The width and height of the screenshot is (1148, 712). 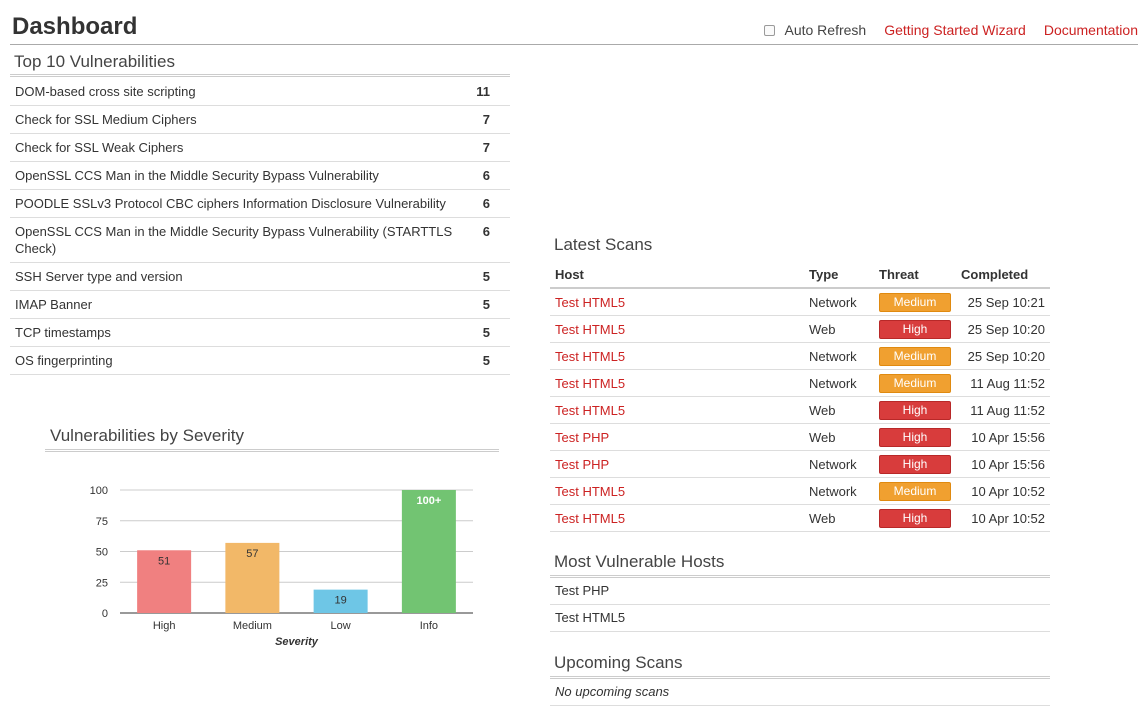 I want to click on vulnerability-name: OS fingerprinting, so click(x=64, y=360).